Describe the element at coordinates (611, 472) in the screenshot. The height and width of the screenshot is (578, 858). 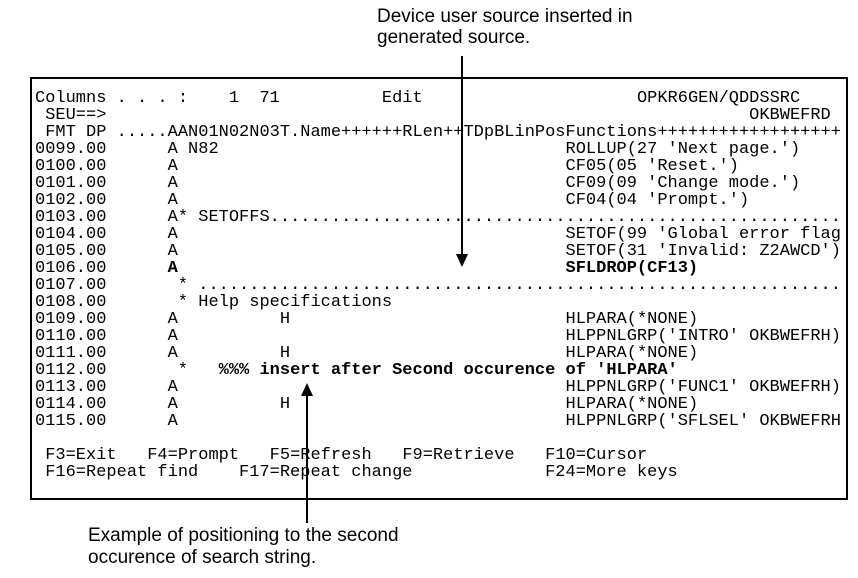
I see `terminal-text-segment: F24=More keys` at that location.